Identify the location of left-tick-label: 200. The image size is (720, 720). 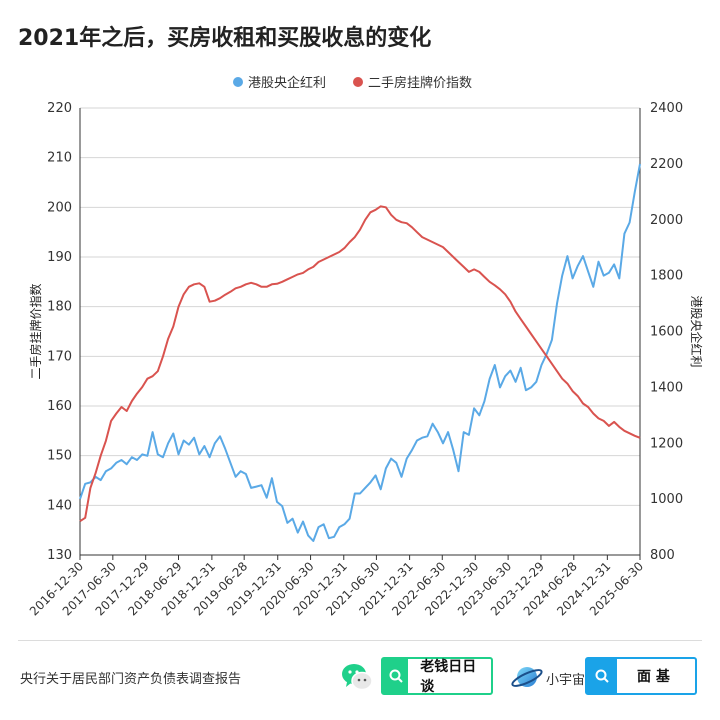
(59, 207).